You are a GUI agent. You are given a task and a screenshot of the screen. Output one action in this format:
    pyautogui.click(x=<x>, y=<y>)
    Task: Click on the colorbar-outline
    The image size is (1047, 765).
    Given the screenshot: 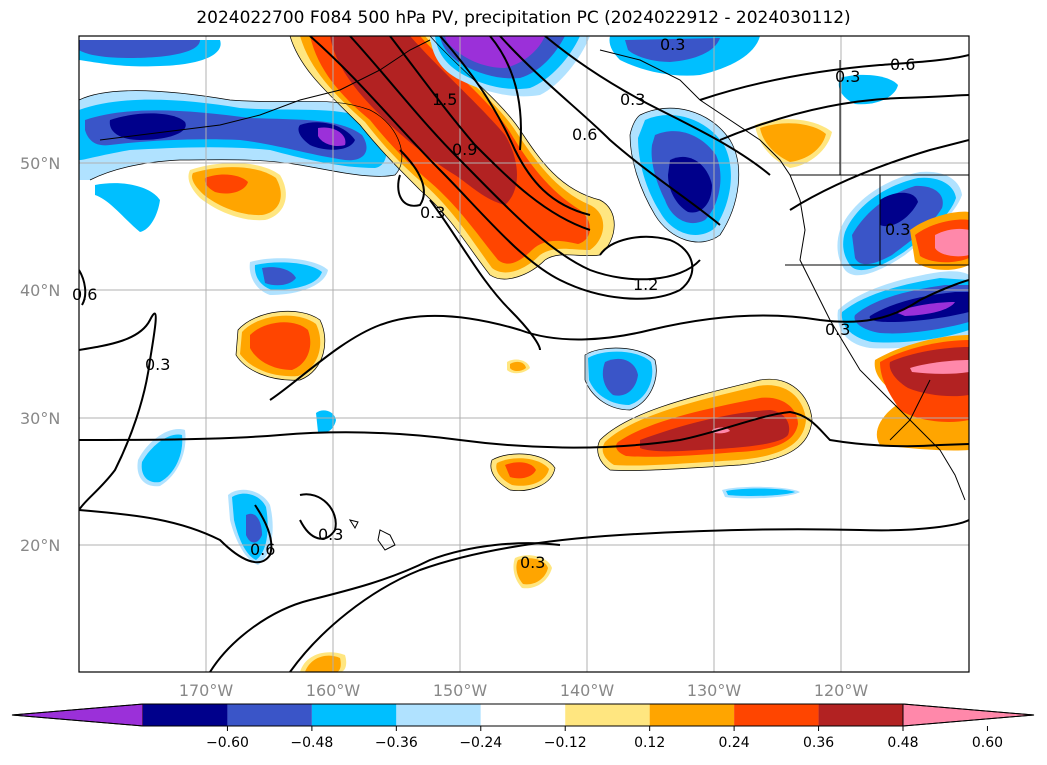 What is the action you would take?
    pyautogui.click(x=523, y=715)
    